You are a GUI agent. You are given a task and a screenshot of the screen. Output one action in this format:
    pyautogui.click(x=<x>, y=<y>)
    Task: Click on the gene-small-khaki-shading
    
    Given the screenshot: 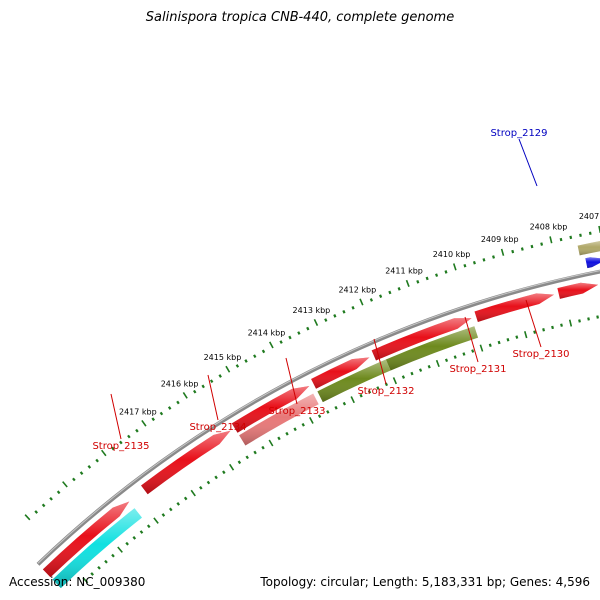 What is the action you would take?
    pyautogui.click(x=588, y=248)
    